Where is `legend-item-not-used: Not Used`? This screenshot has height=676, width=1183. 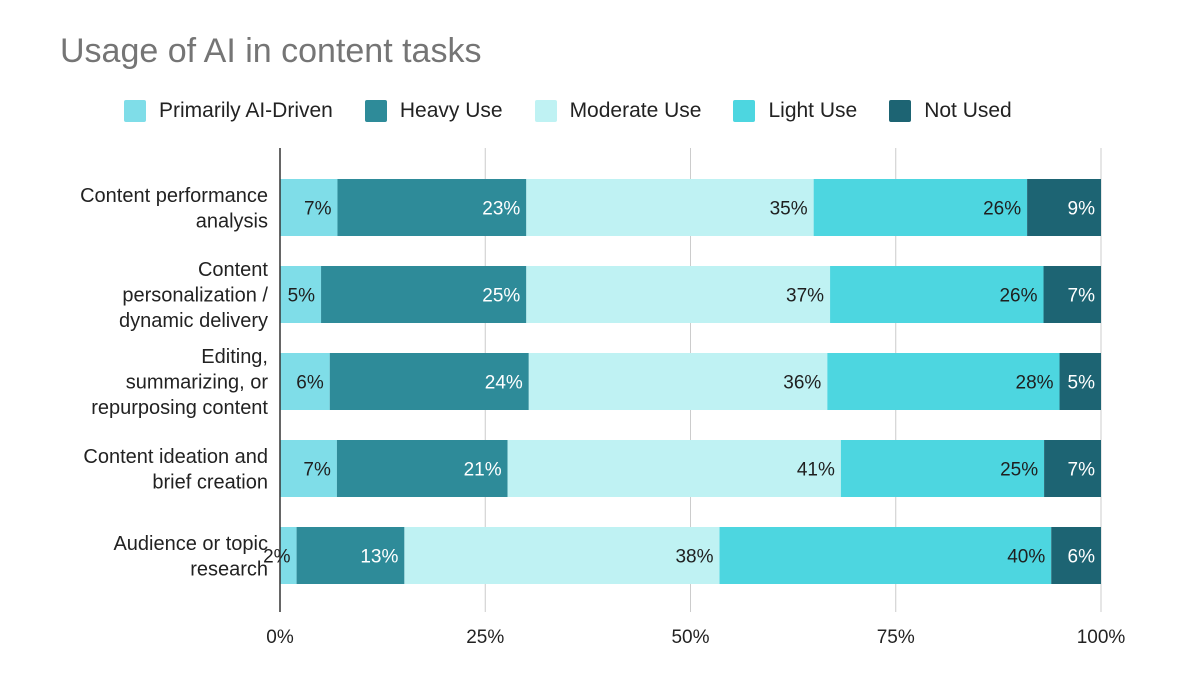 legend-item-not-used: Not Used is located at coordinates (950, 111).